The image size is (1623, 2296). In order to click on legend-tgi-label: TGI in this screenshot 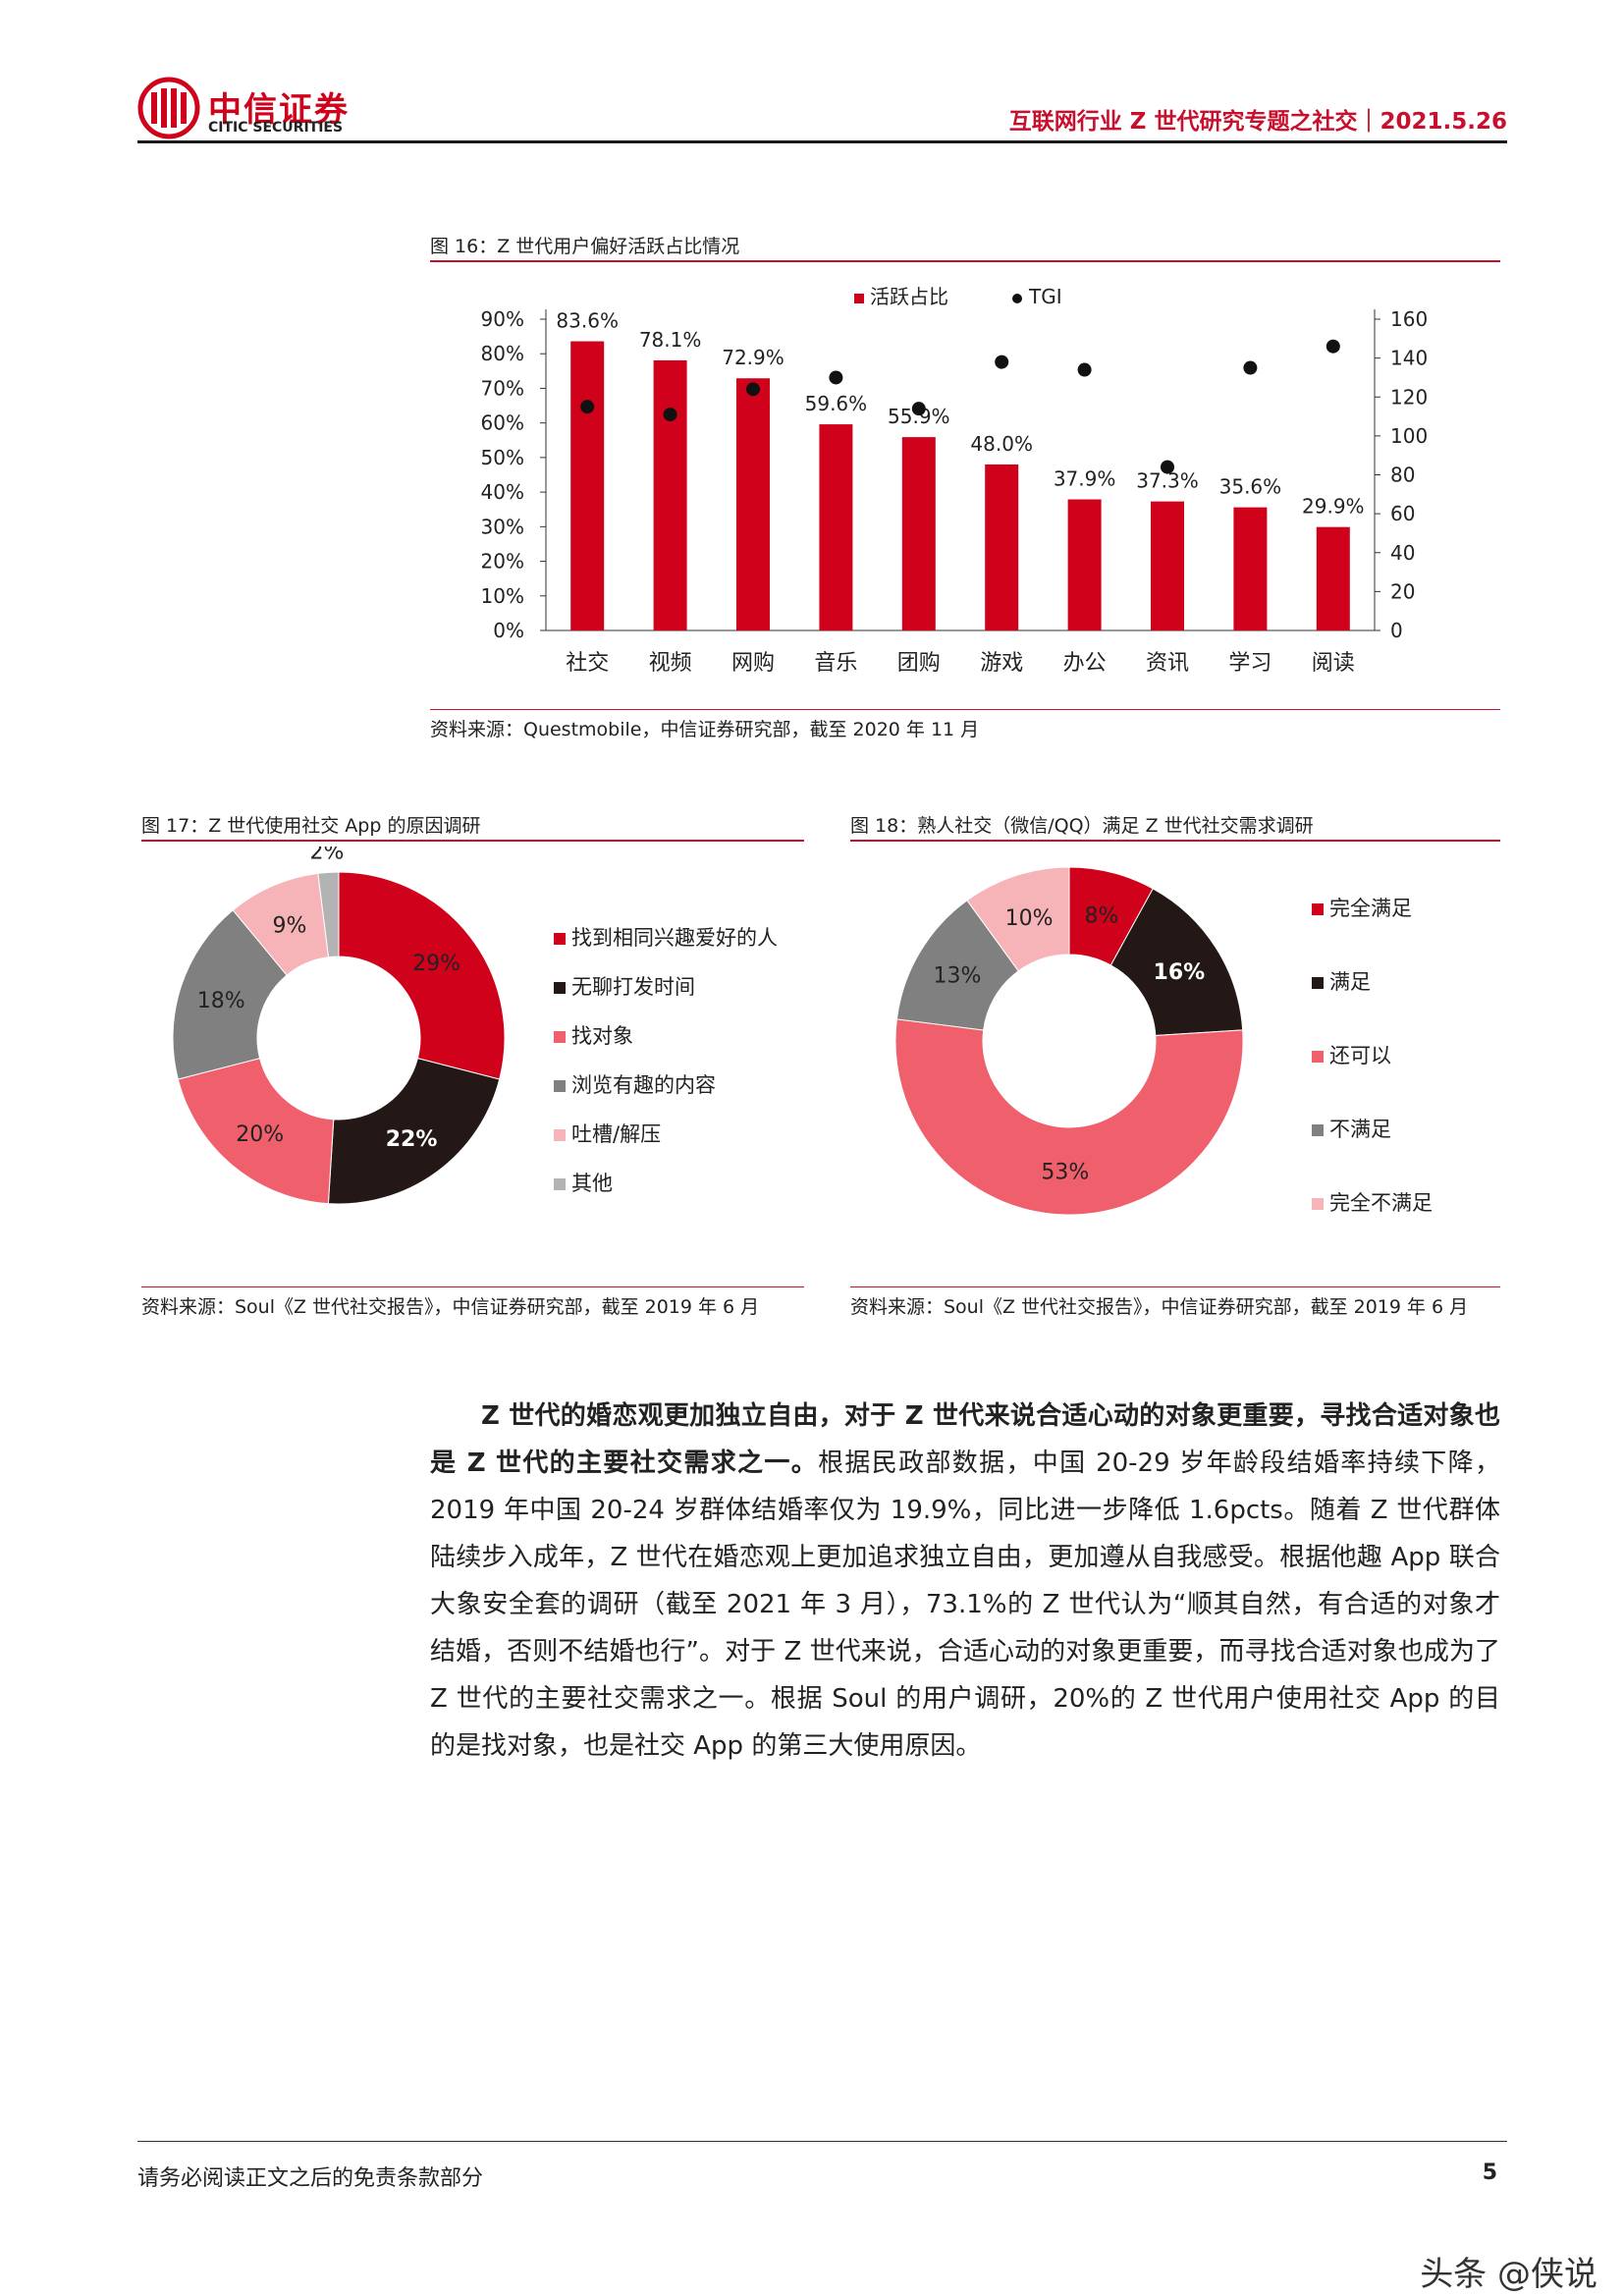, I will do `click(1045, 296)`.